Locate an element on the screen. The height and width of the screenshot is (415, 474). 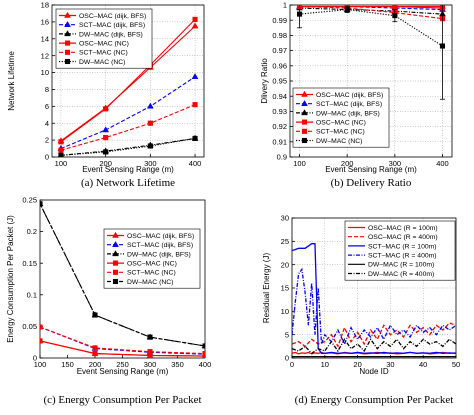
y-tick-label: 15 is located at coordinates (285, 288).